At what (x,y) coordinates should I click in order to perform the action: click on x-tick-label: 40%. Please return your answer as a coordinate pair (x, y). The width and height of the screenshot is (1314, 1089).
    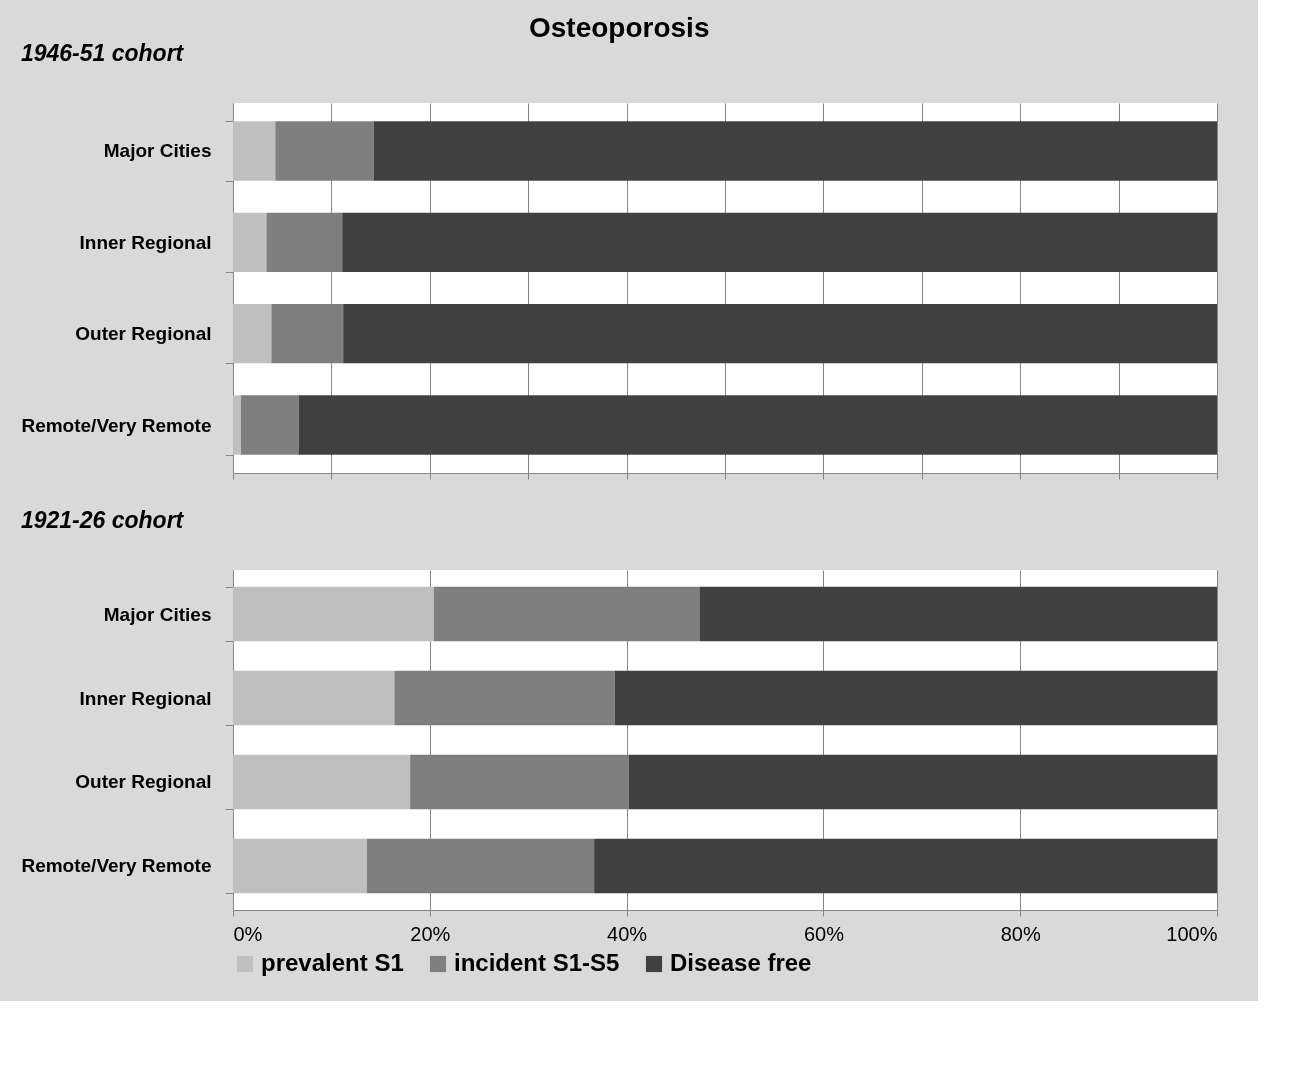
    Looking at the image, I should click on (627, 933).